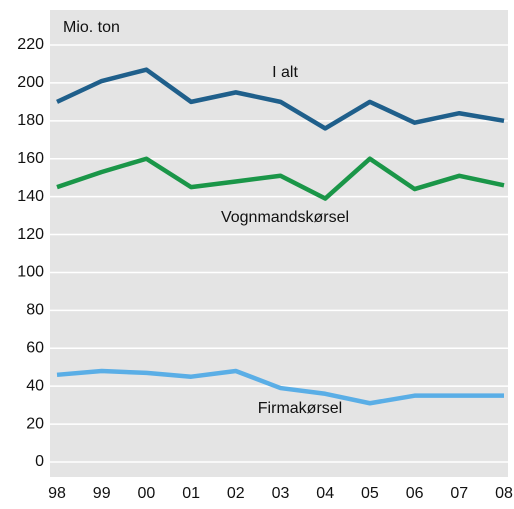 The width and height of the screenshot is (514, 509). What do you see at coordinates (35, 385) in the screenshot?
I see `y-tick-label: 40` at bounding box center [35, 385].